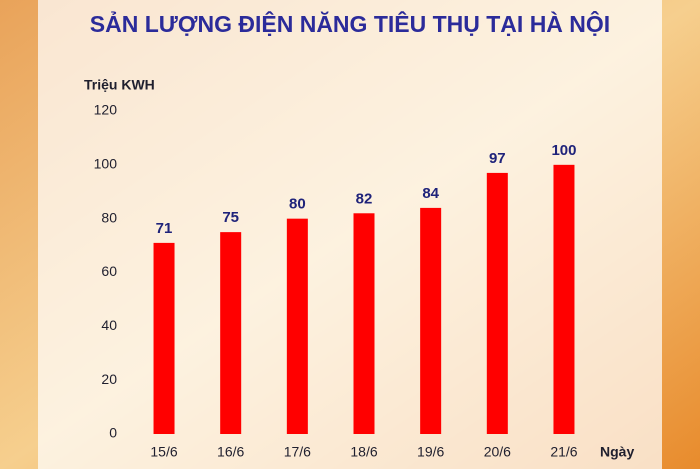 The width and height of the screenshot is (700, 469). Describe the element at coordinates (164, 228) in the screenshot. I see `value-label: 71` at that location.